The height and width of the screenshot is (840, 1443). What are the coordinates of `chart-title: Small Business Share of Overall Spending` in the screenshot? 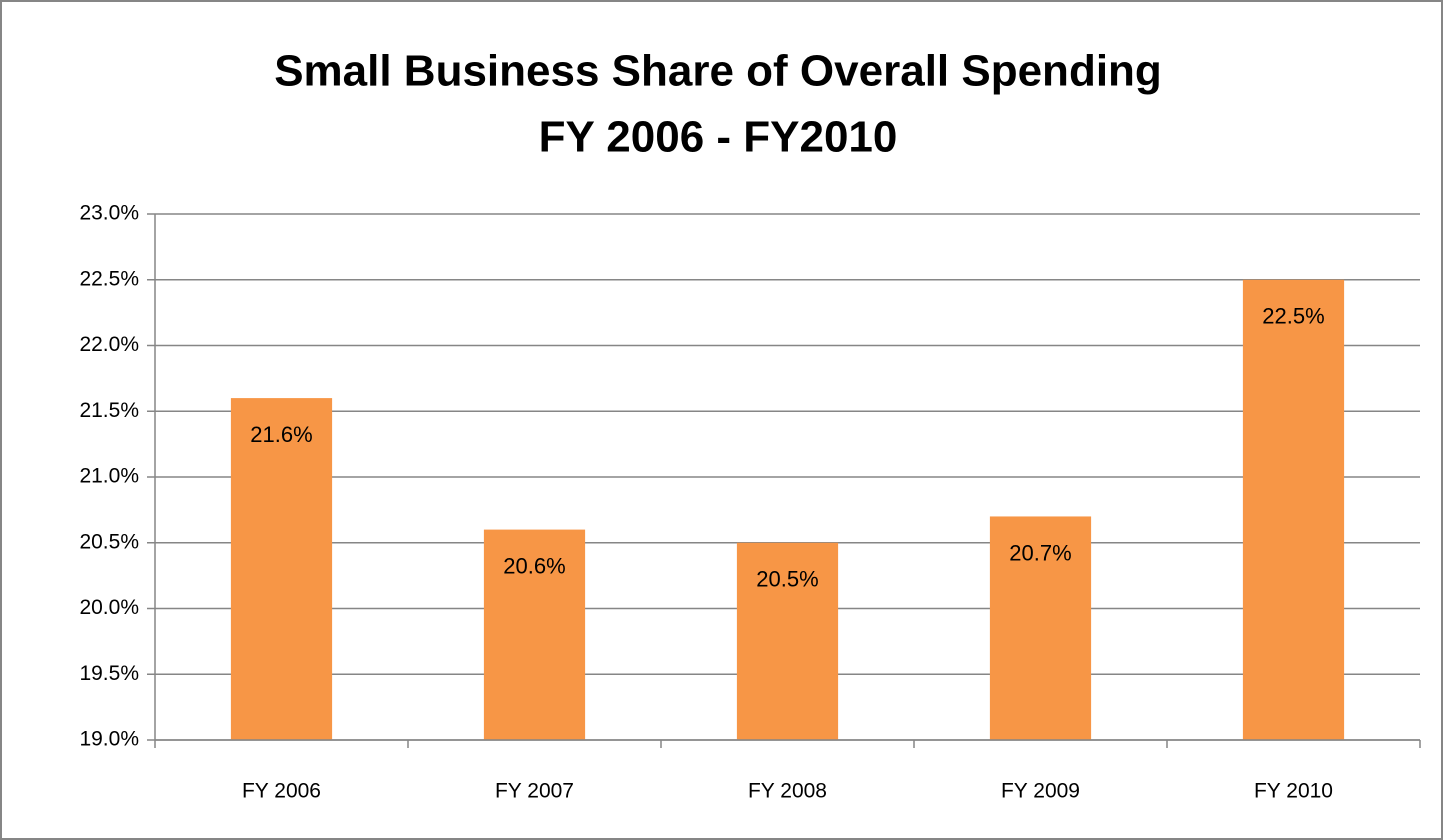 It's located at (718, 71).